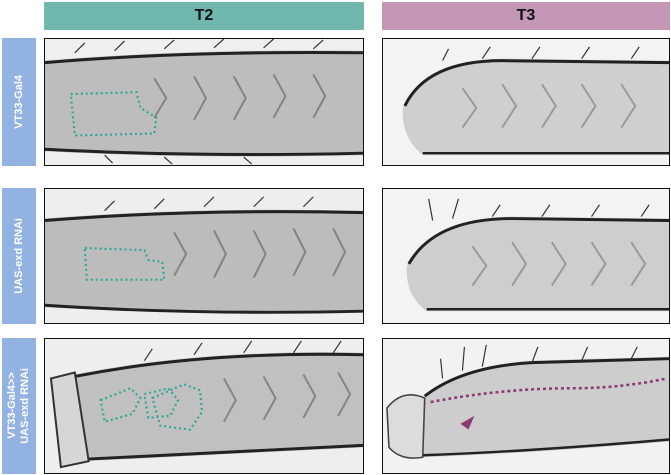 This screenshot has height=475, width=671. I want to click on column-header-t3-label: T3, so click(526, 15).